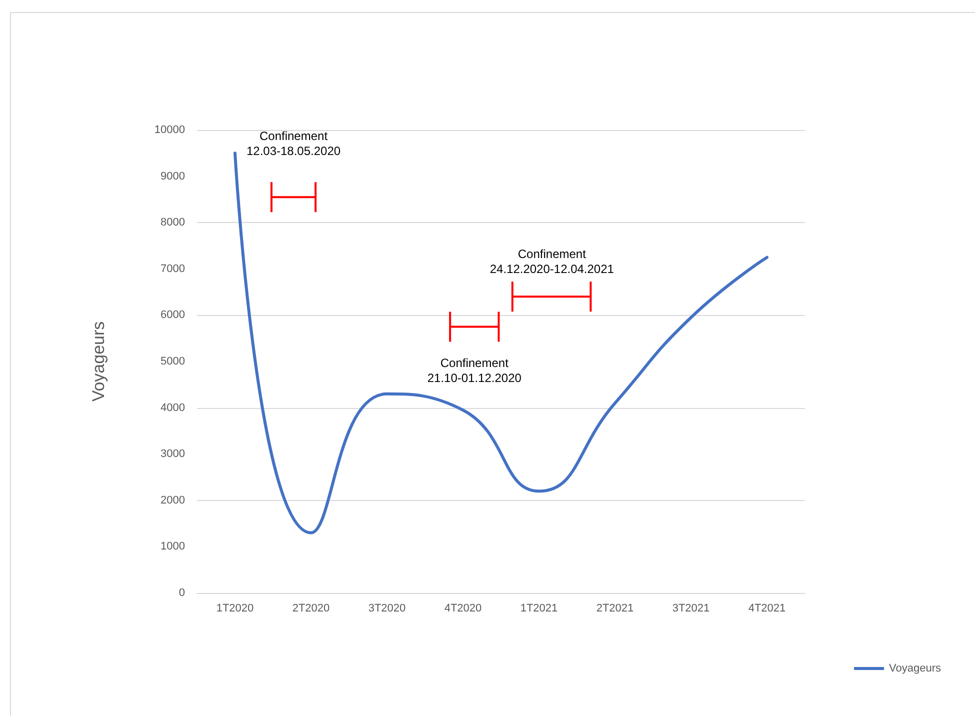  Describe the element at coordinates (169, 130) in the screenshot. I see `y-tick-label: 10000` at that location.